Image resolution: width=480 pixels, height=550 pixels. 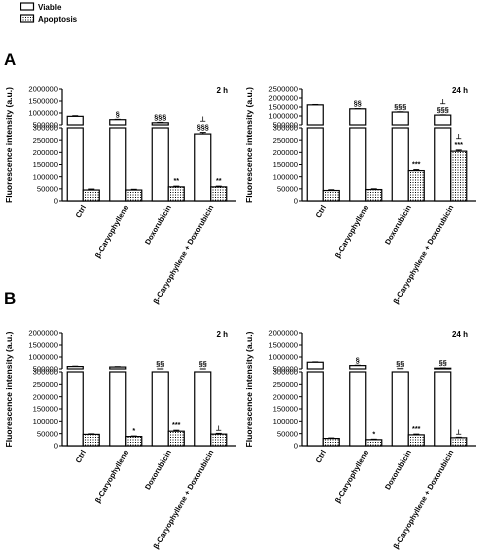 I want to click on panel-label-b: B, so click(x=10, y=298).